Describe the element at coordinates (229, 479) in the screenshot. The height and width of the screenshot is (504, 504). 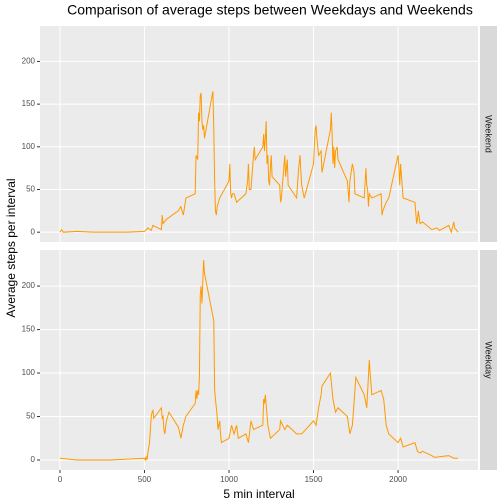
I see `x-tick-label: 1000` at that location.